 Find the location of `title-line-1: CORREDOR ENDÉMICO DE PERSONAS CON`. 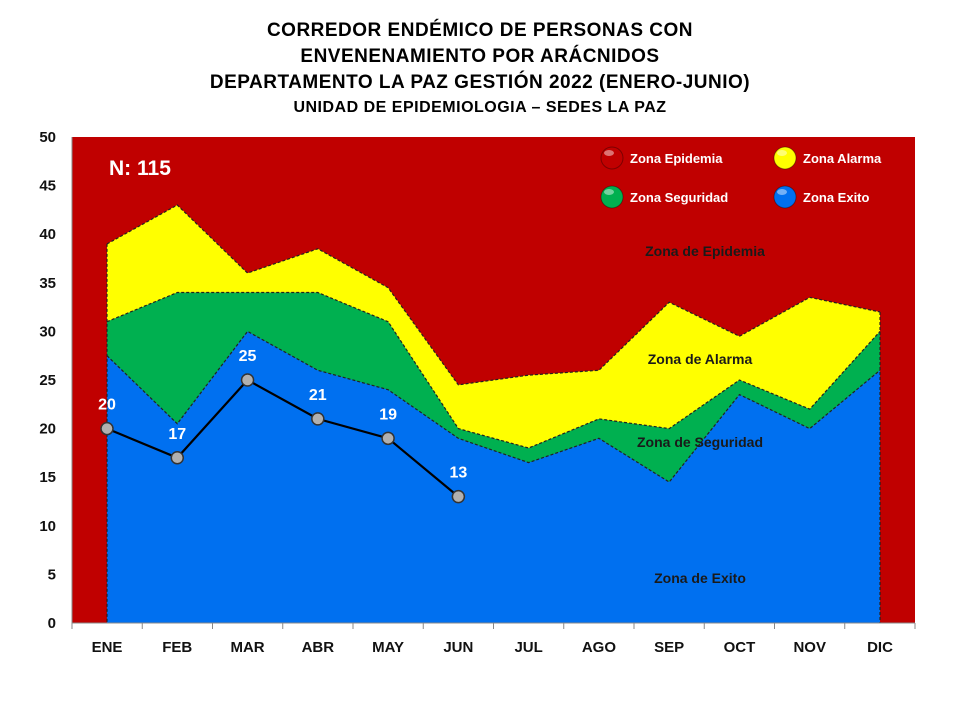

title-line-1: CORREDOR ENDÉMICO DE PERSONAS CON is located at coordinates (480, 30).